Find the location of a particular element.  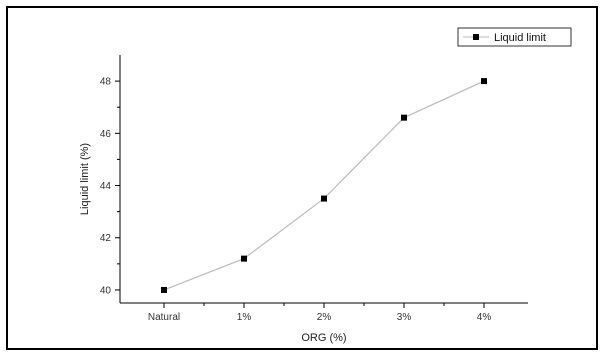

x-tick-label: 1% is located at coordinates (244, 317).